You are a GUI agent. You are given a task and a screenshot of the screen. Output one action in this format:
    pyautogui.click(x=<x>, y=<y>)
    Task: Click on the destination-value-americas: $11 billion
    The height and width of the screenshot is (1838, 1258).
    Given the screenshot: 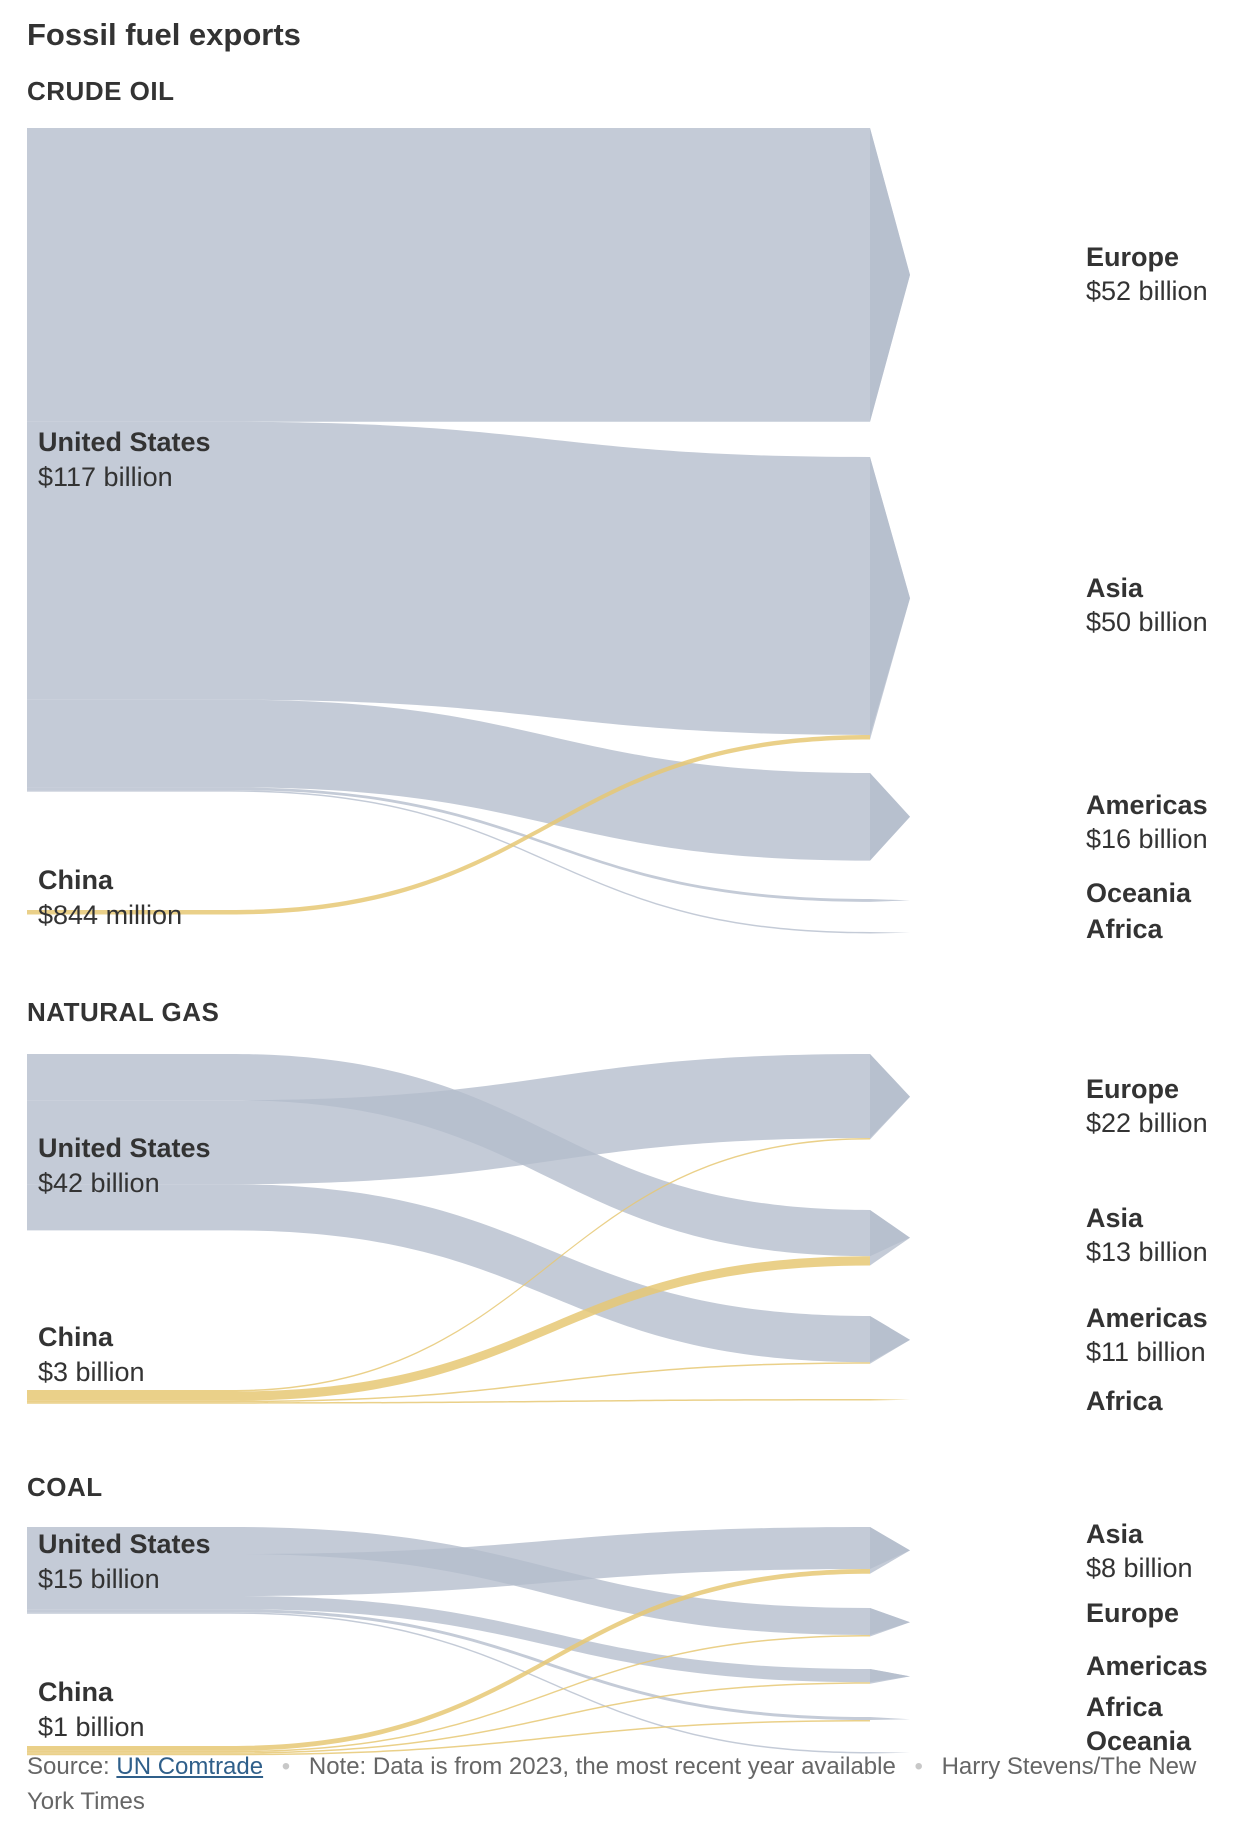 What is the action you would take?
    pyautogui.click(x=1146, y=1352)
    